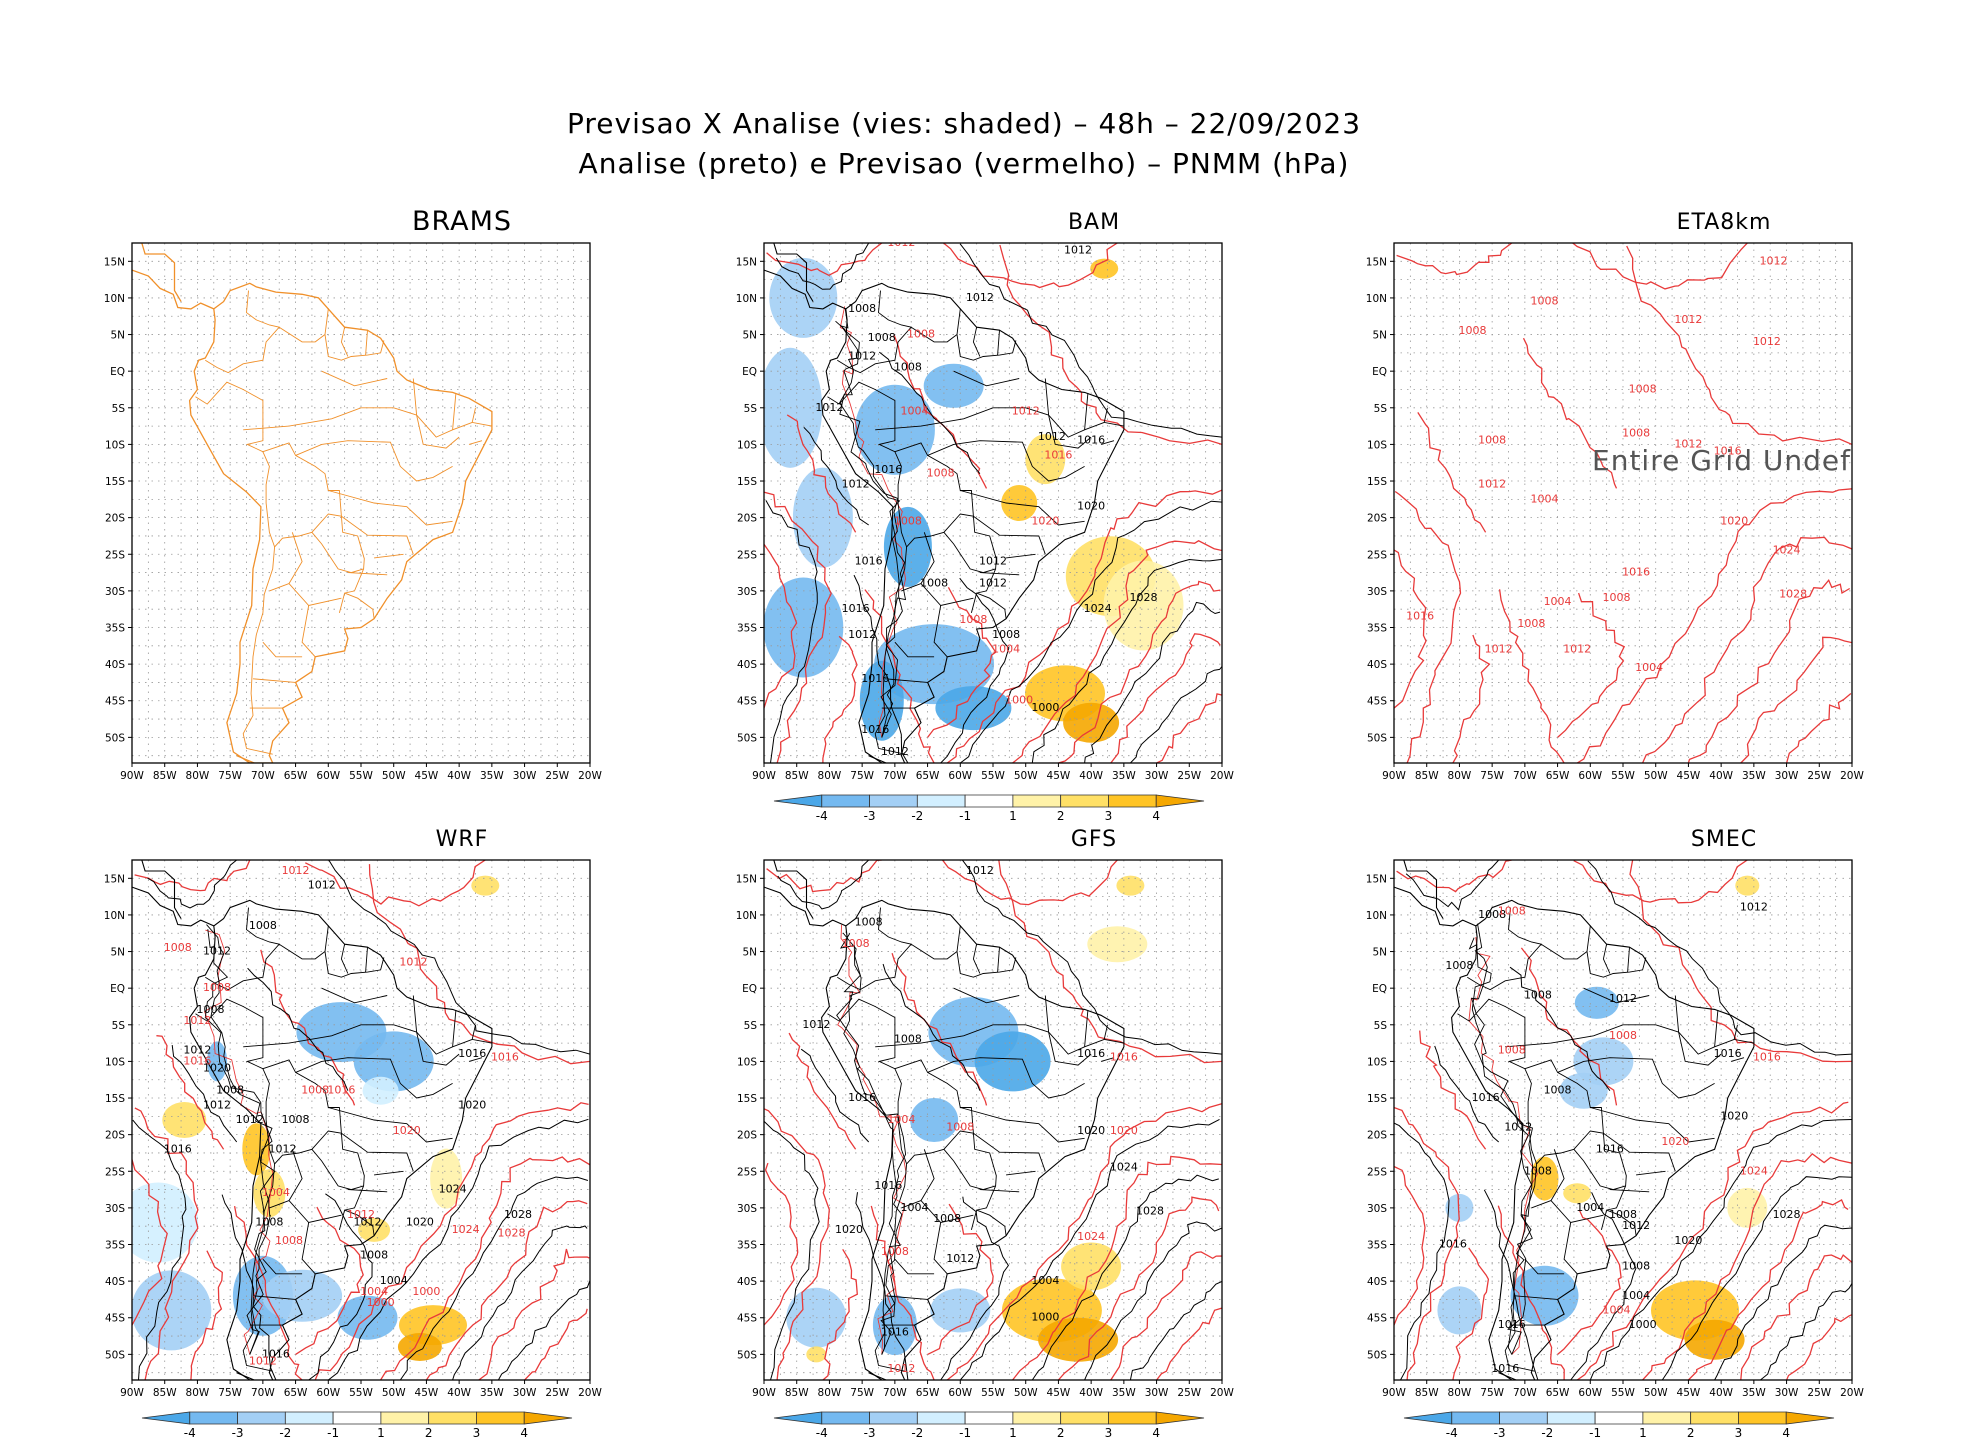 Image resolution: width=1964 pixels, height=1447 pixels. What do you see at coordinates (333, 1433) in the screenshot?
I see `colorbar-label: -1` at bounding box center [333, 1433].